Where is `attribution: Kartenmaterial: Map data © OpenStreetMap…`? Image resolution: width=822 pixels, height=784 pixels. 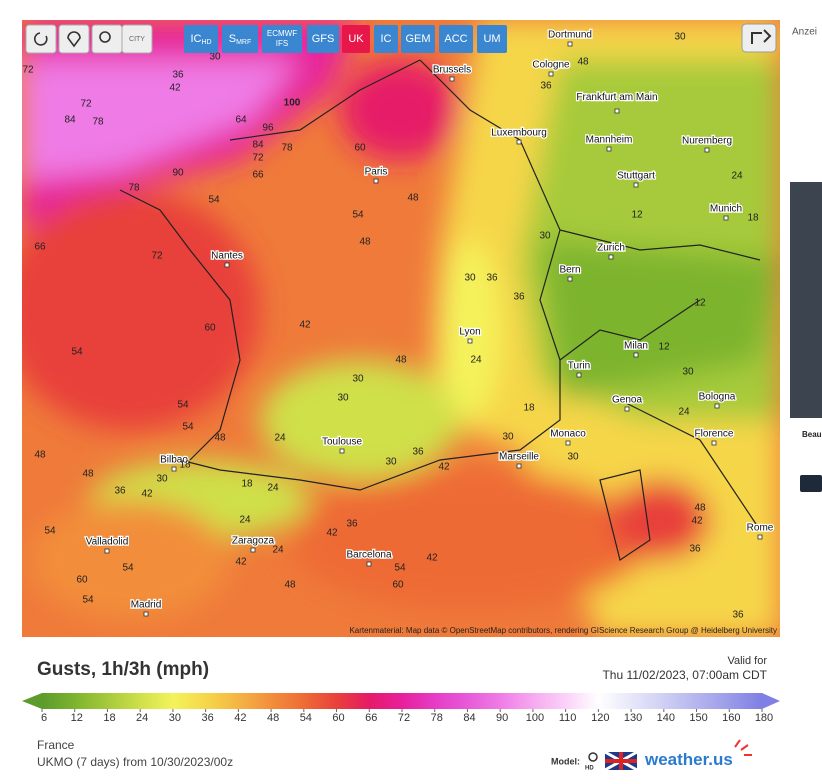 attribution: Kartenmaterial: Map data © OpenStreetMap… is located at coordinates (563, 630).